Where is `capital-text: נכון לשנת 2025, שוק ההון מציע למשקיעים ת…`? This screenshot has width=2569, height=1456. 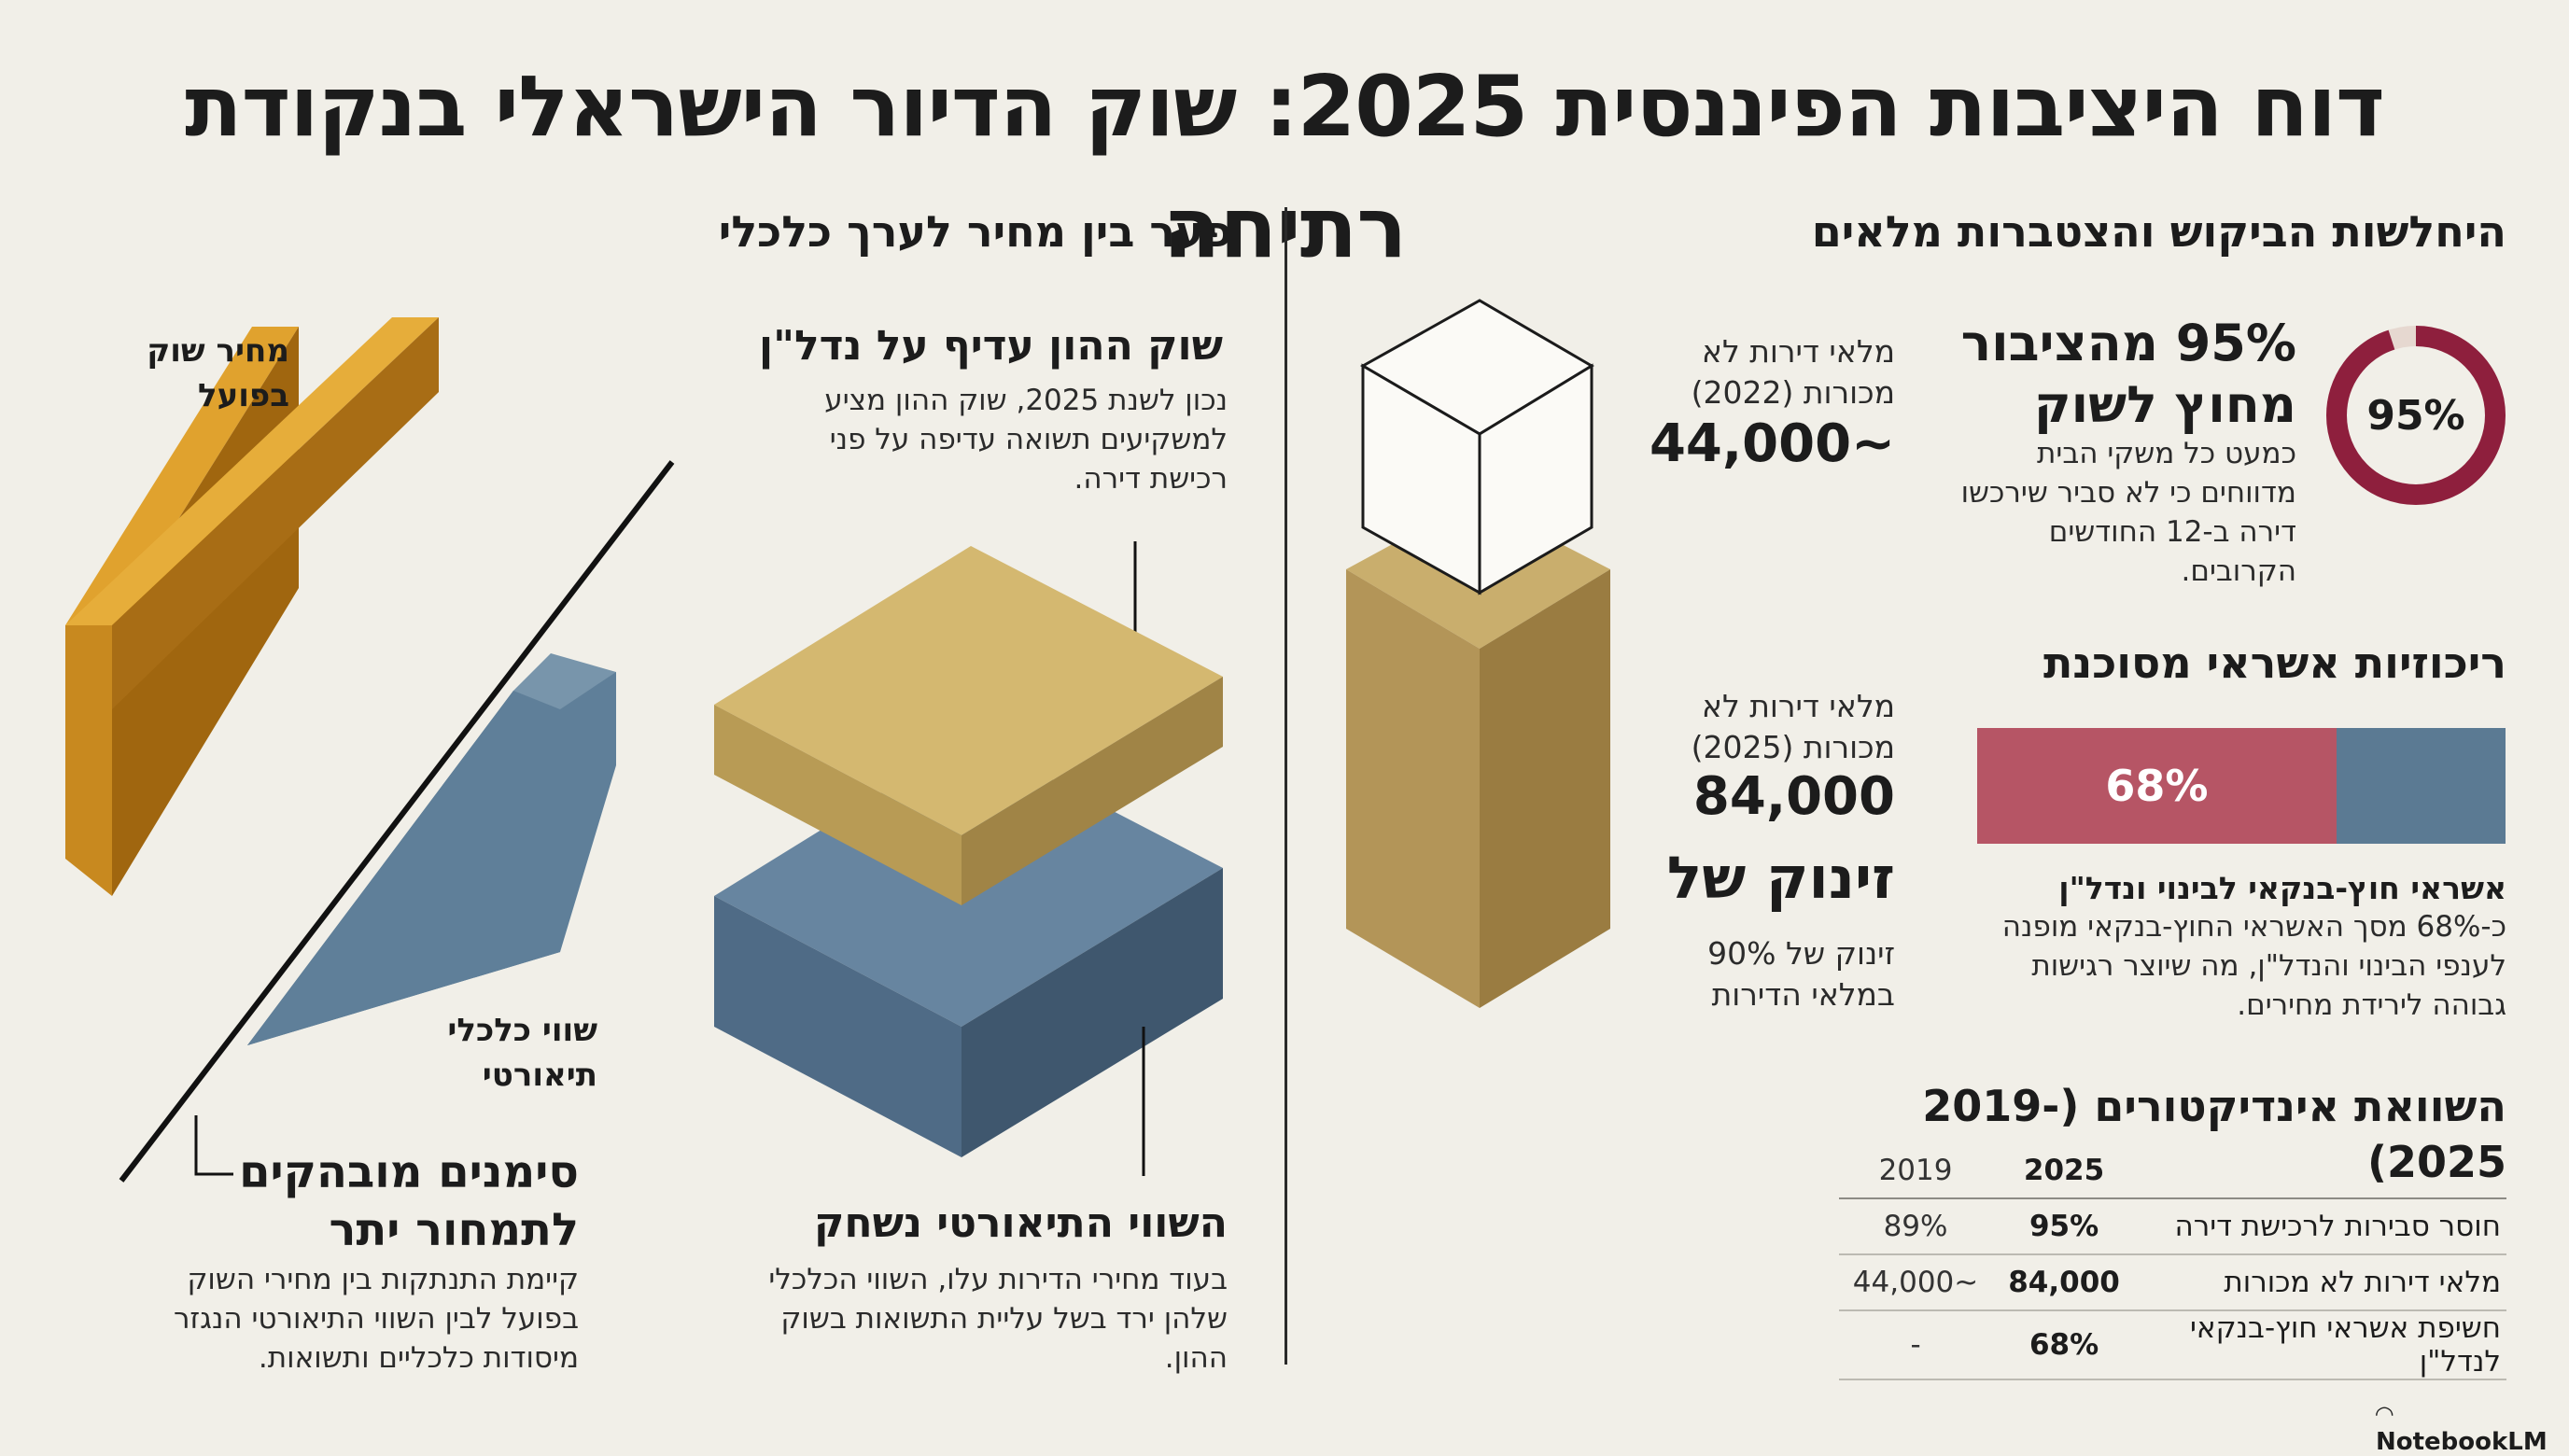 capital-text: נכון לשנת 2025, שוק ההון מציע למשקיעים ת… is located at coordinates (1026, 440).